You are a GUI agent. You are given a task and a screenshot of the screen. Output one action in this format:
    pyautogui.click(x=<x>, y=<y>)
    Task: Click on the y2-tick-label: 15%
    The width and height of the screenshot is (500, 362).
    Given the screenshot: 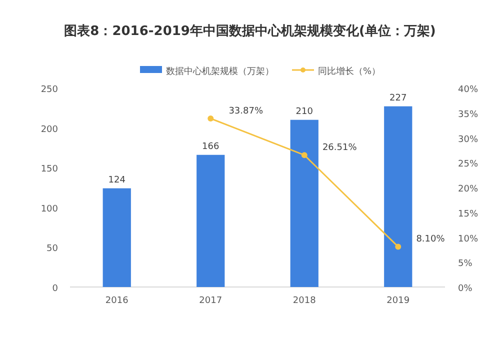 What is the action you would take?
    pyautogui.click(x=468, y=214)
    